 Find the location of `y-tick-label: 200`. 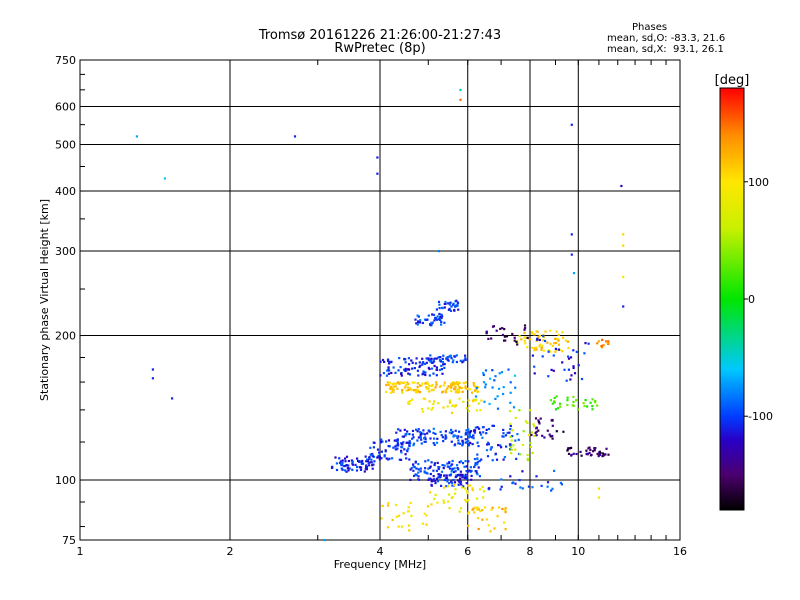

y-tick-label: 200 is located at coordinates (65, 336).